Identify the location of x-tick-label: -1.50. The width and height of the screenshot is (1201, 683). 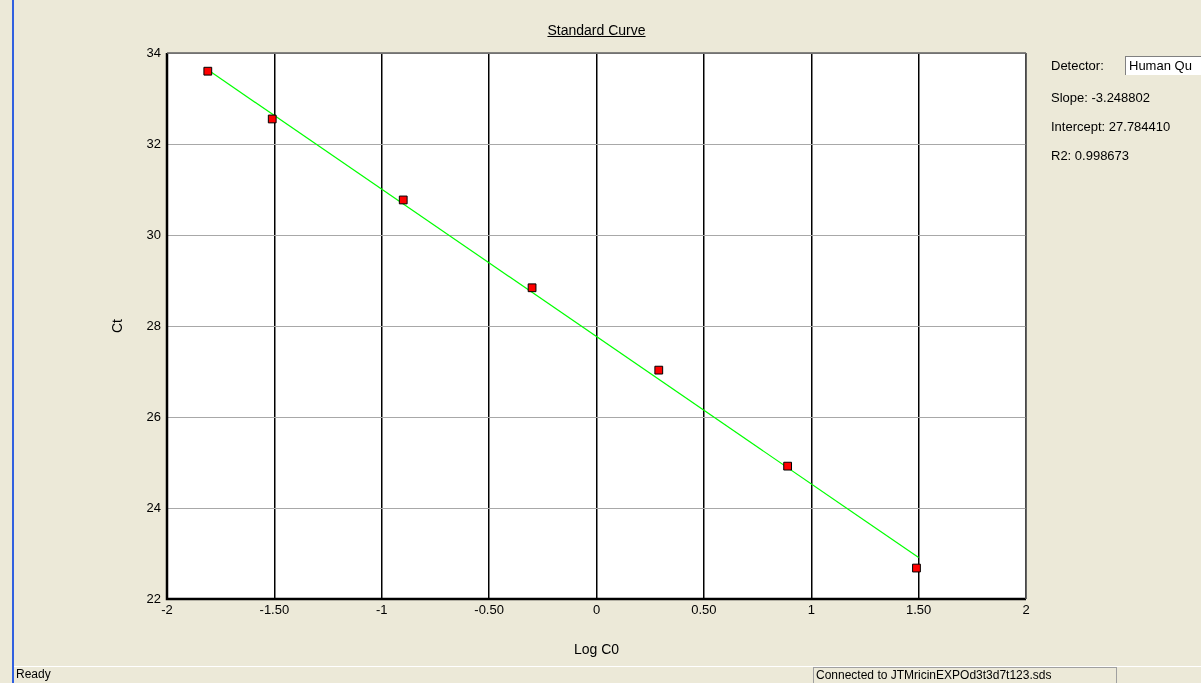
(274, 610).